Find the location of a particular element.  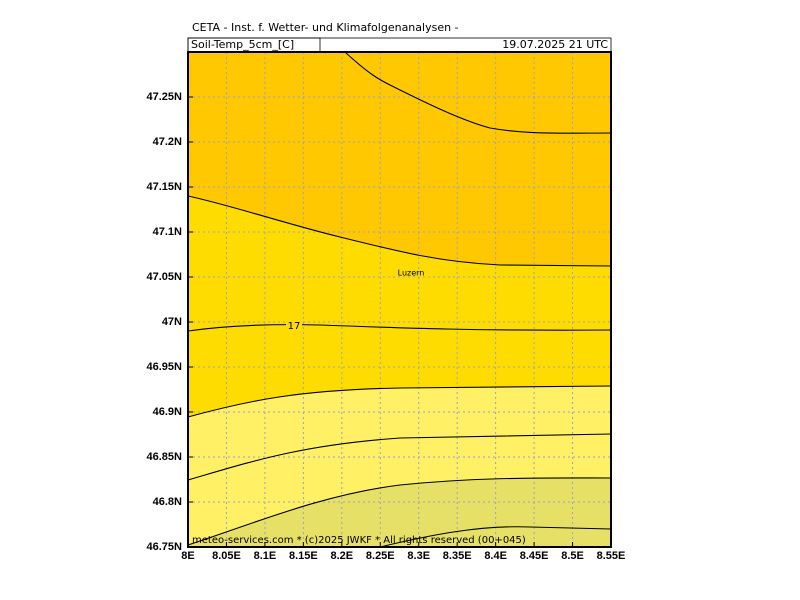

band-olive is located at coordinates (399, 512).